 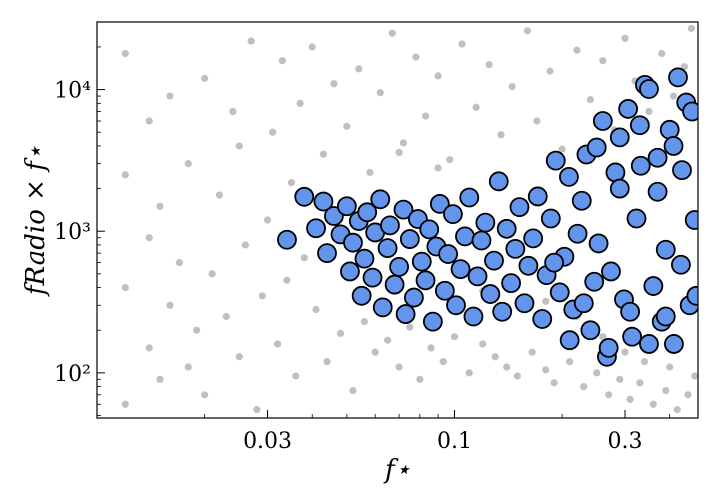 What do you see at coordinates (397, 470) in the screenshot?
I see `x-axis-title: f⋆` at bounding box center [397, 470].